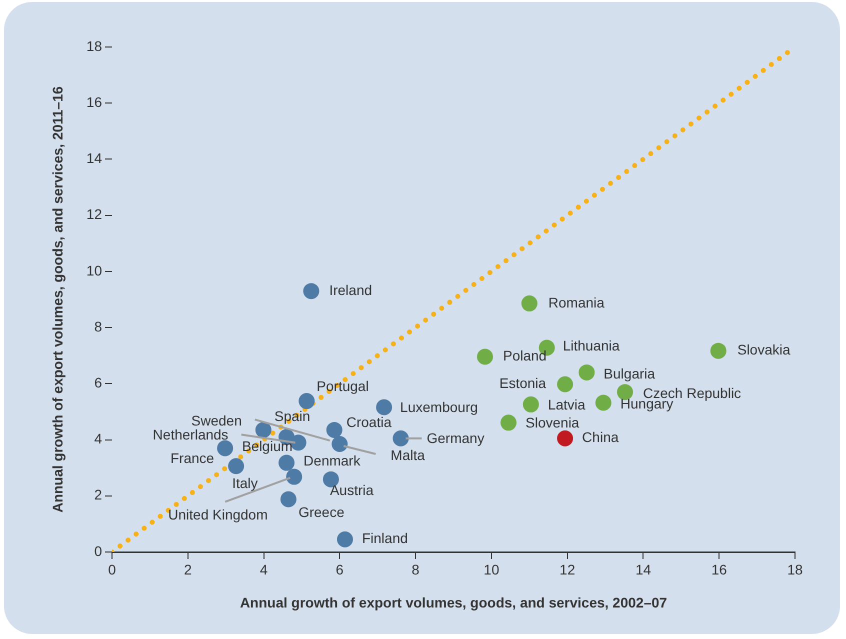  What do you see at coordinates (94, 46) in the screenshot?
I see `y-tick-label: 18` at bounding box center [94, 46].